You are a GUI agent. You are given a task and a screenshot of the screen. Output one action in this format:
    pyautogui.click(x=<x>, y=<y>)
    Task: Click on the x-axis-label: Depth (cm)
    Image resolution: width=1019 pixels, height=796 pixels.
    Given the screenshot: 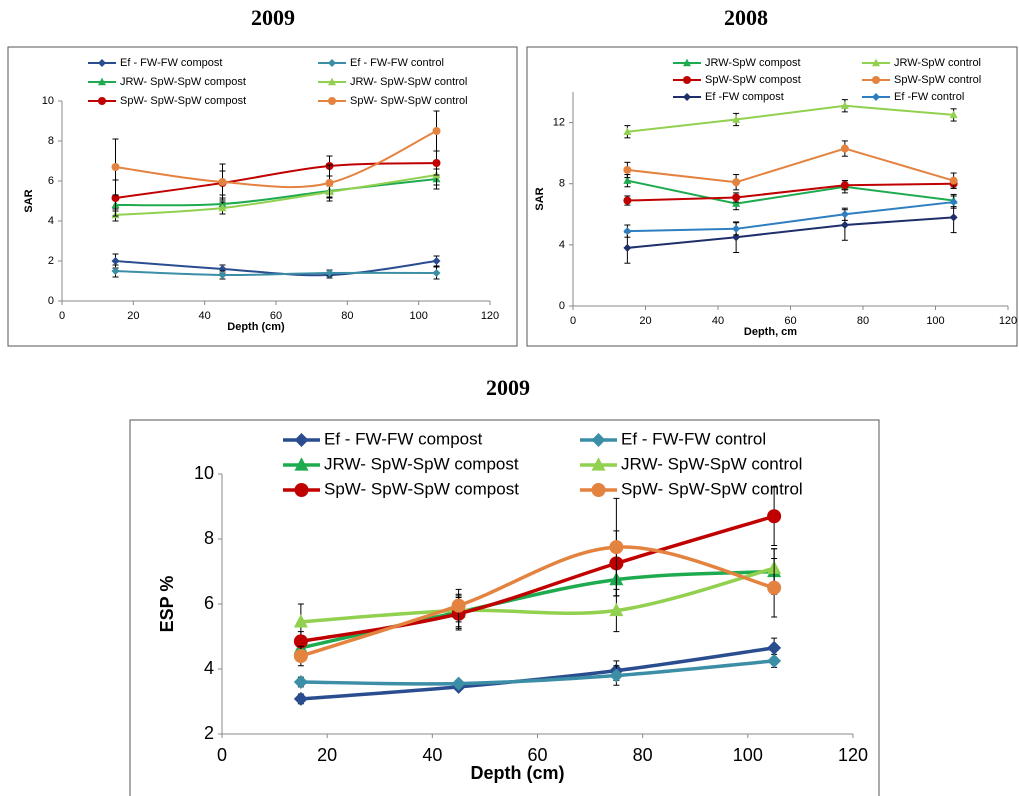 What is the action you would take?
    pyautogui.click(x=518, y=773)
    